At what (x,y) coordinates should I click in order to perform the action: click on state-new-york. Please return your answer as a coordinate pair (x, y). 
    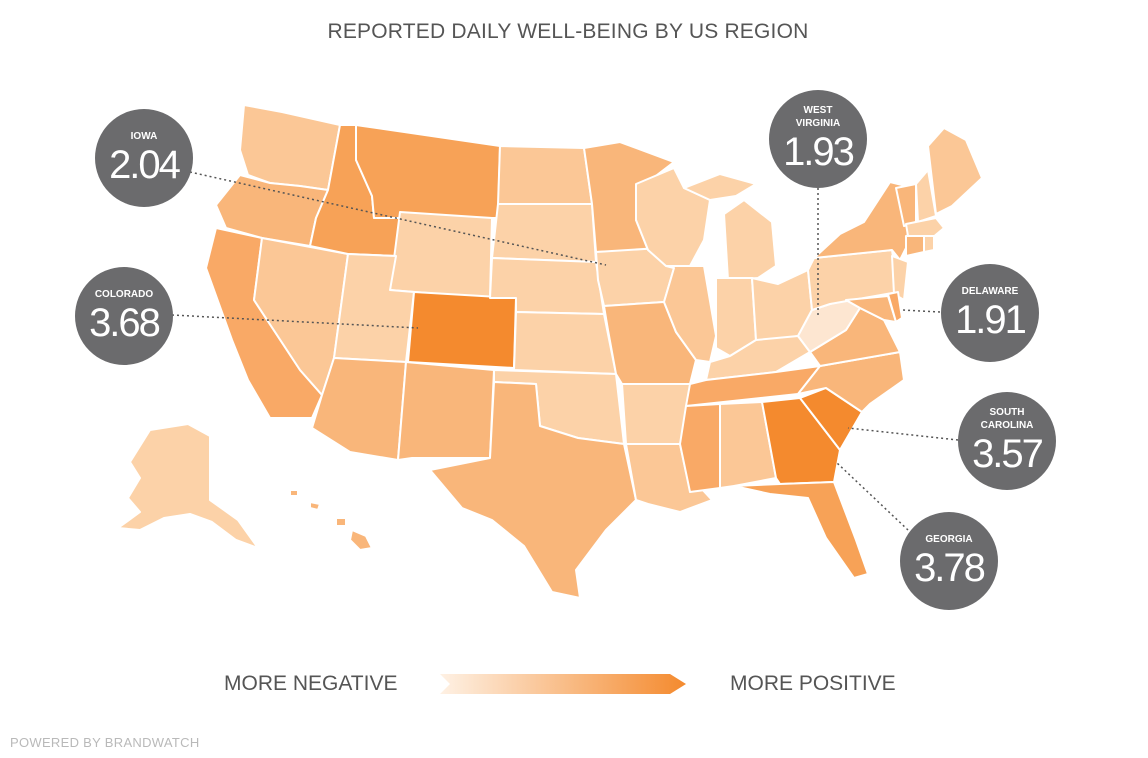
    Looking at the image, I should click on (861, 221).